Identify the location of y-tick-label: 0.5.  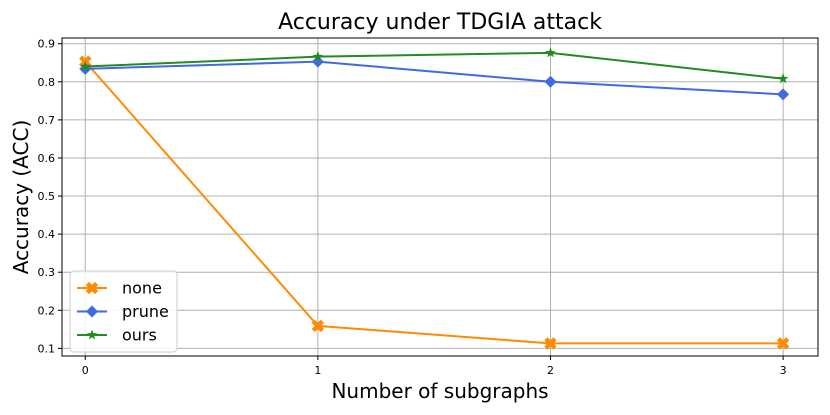
(47, 196).